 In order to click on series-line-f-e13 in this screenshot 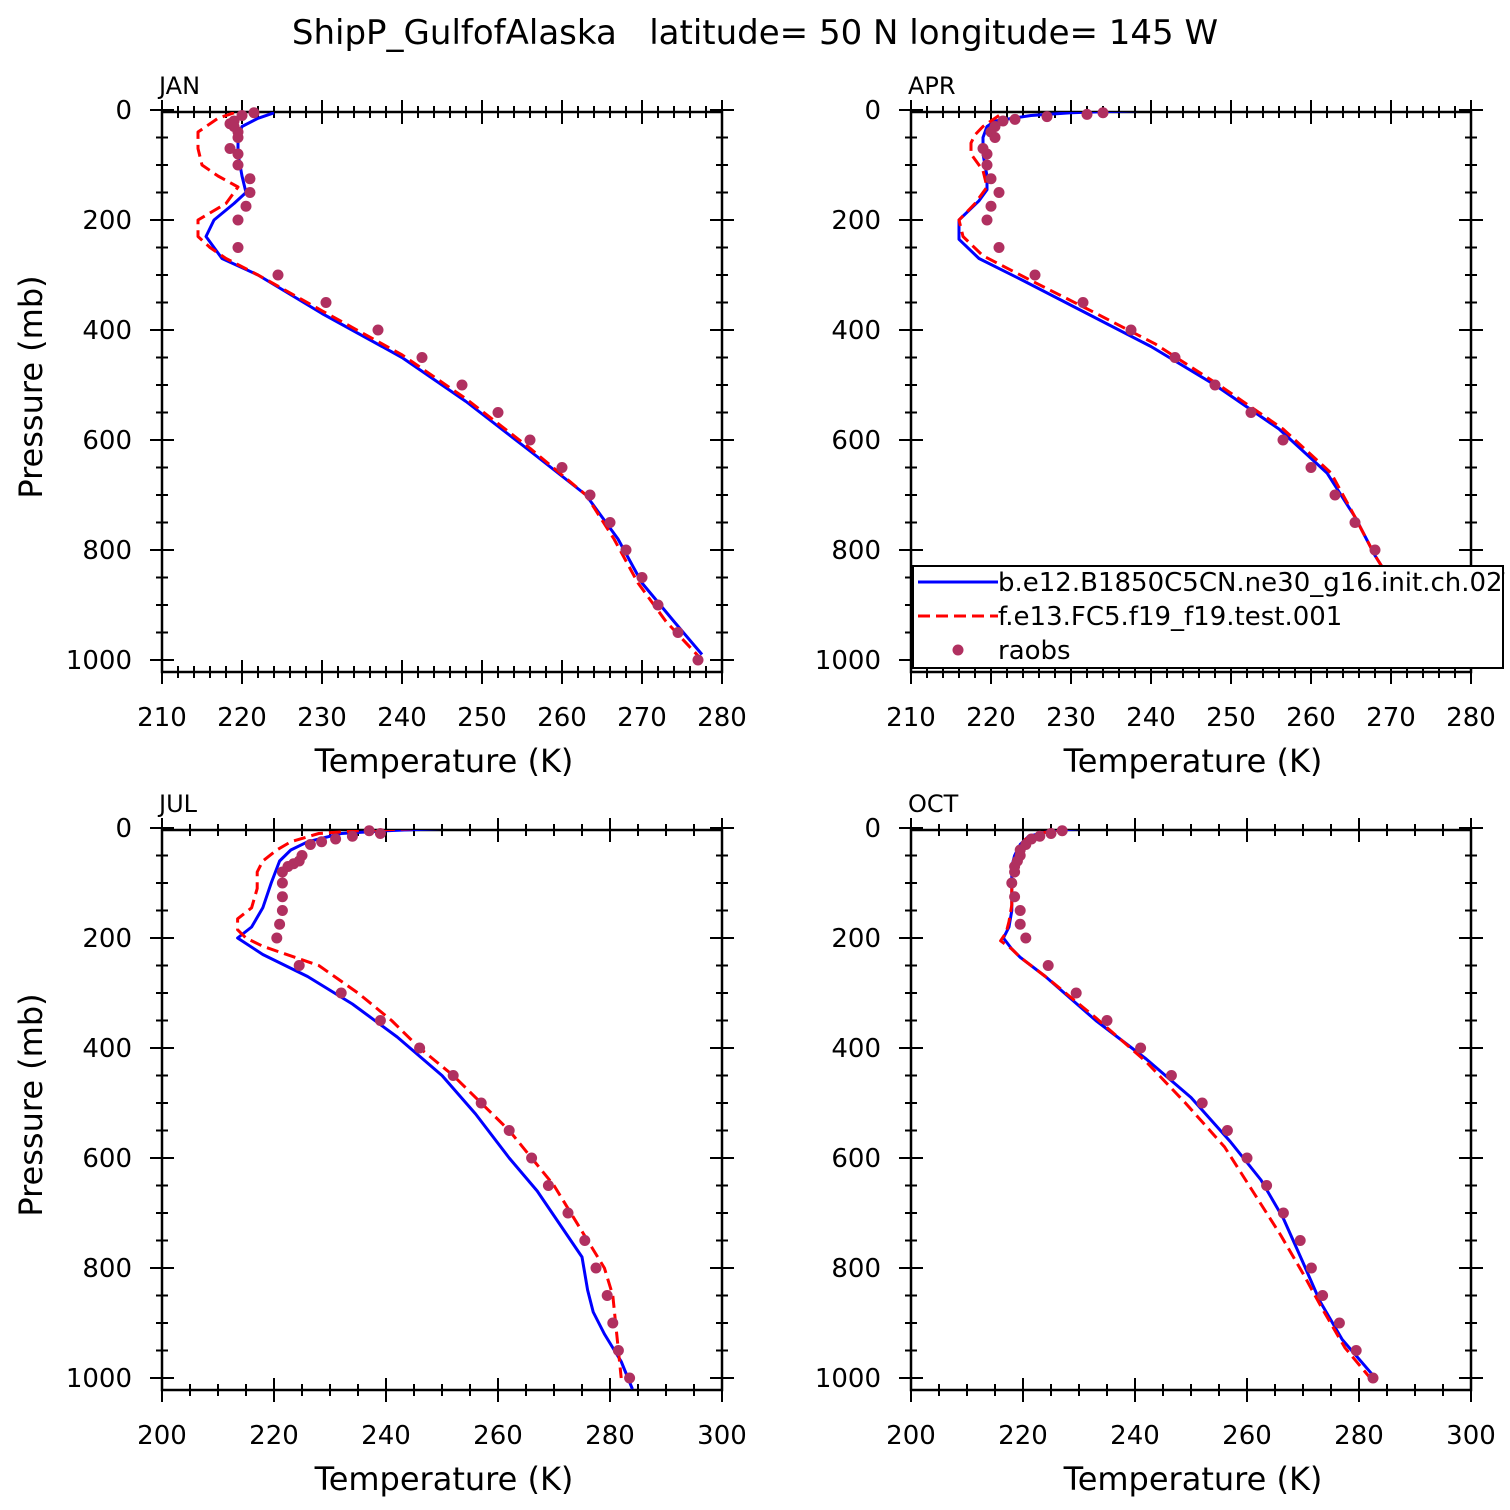, I will do `click(429, 1104)`.